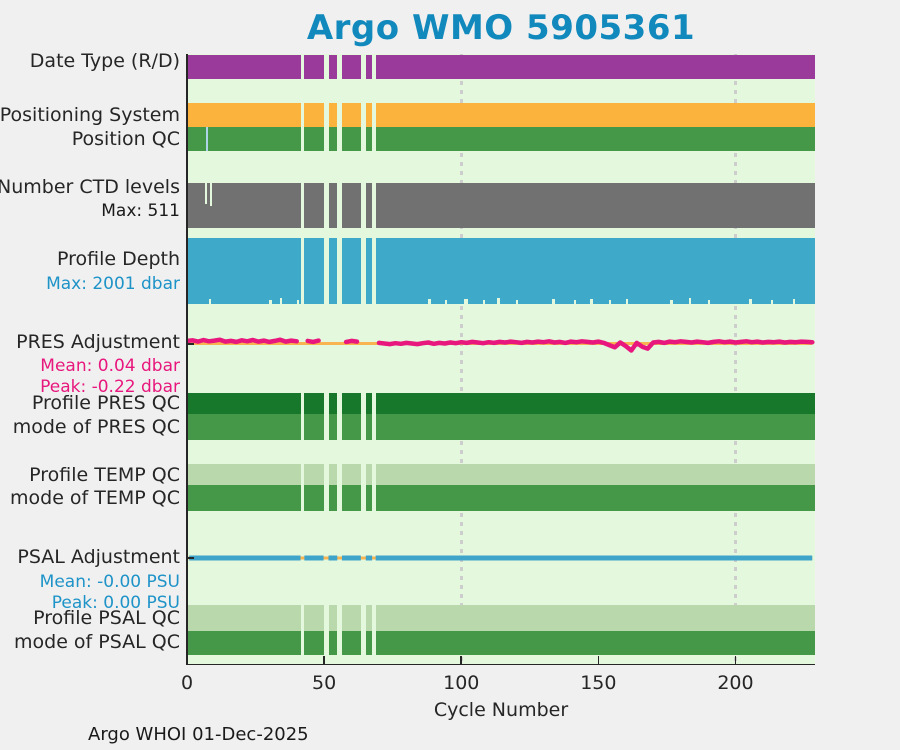 This screenshot has width=900, height=750. What do you see at coordinates (118, 259) in the screenshot?
I see `label-profile-depth: Profile Depth` at bounding box center [118, 259].